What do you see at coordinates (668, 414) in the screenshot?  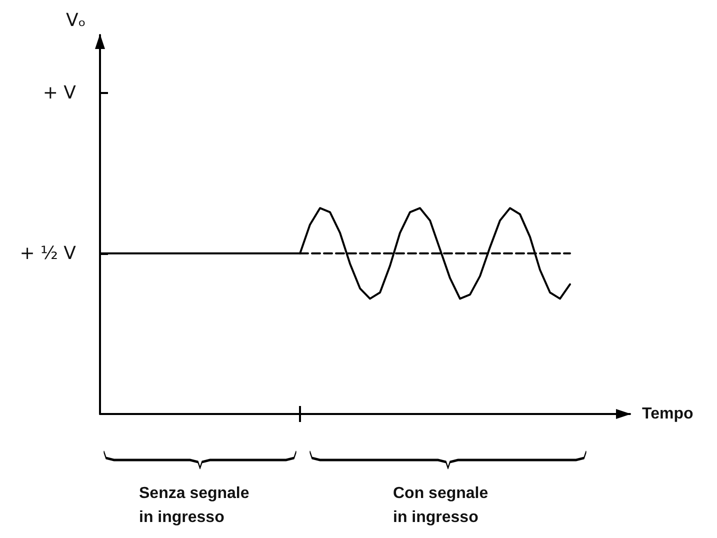 I see `x-axis-title: Tempo` at bounding box center [668, 414].